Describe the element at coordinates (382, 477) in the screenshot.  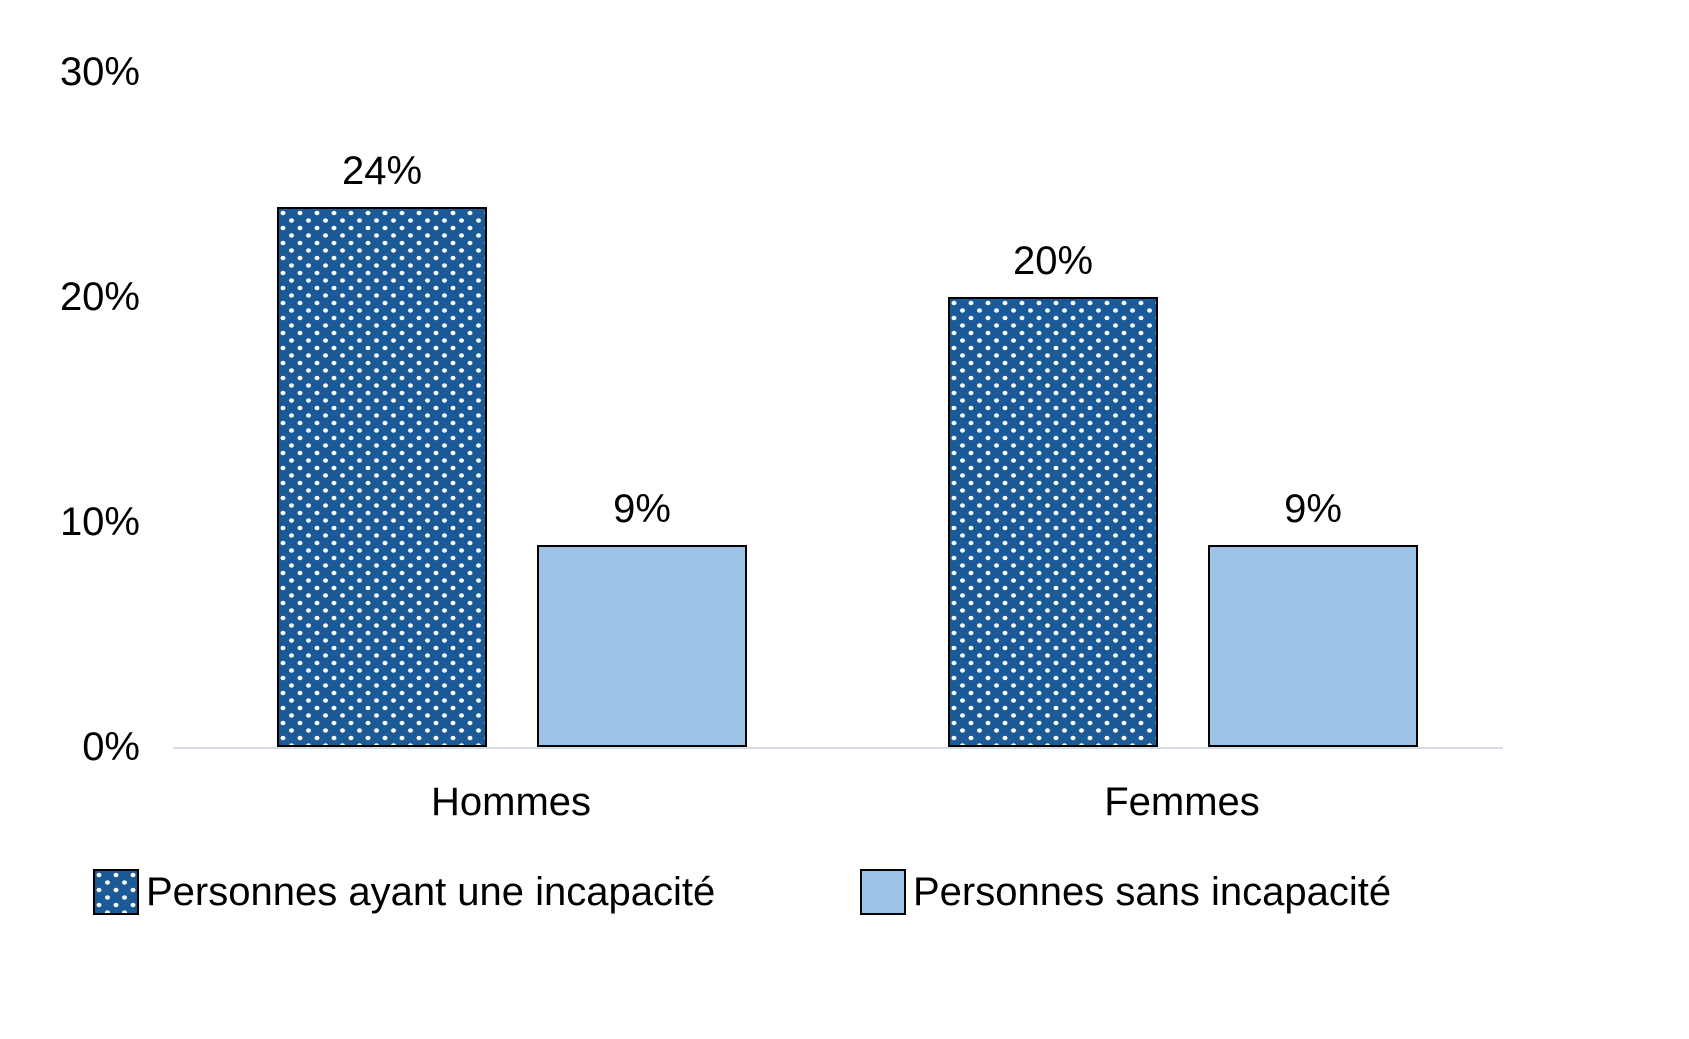
I see `bar-hommes-personnes-ayant-une-incapacite` at that location.